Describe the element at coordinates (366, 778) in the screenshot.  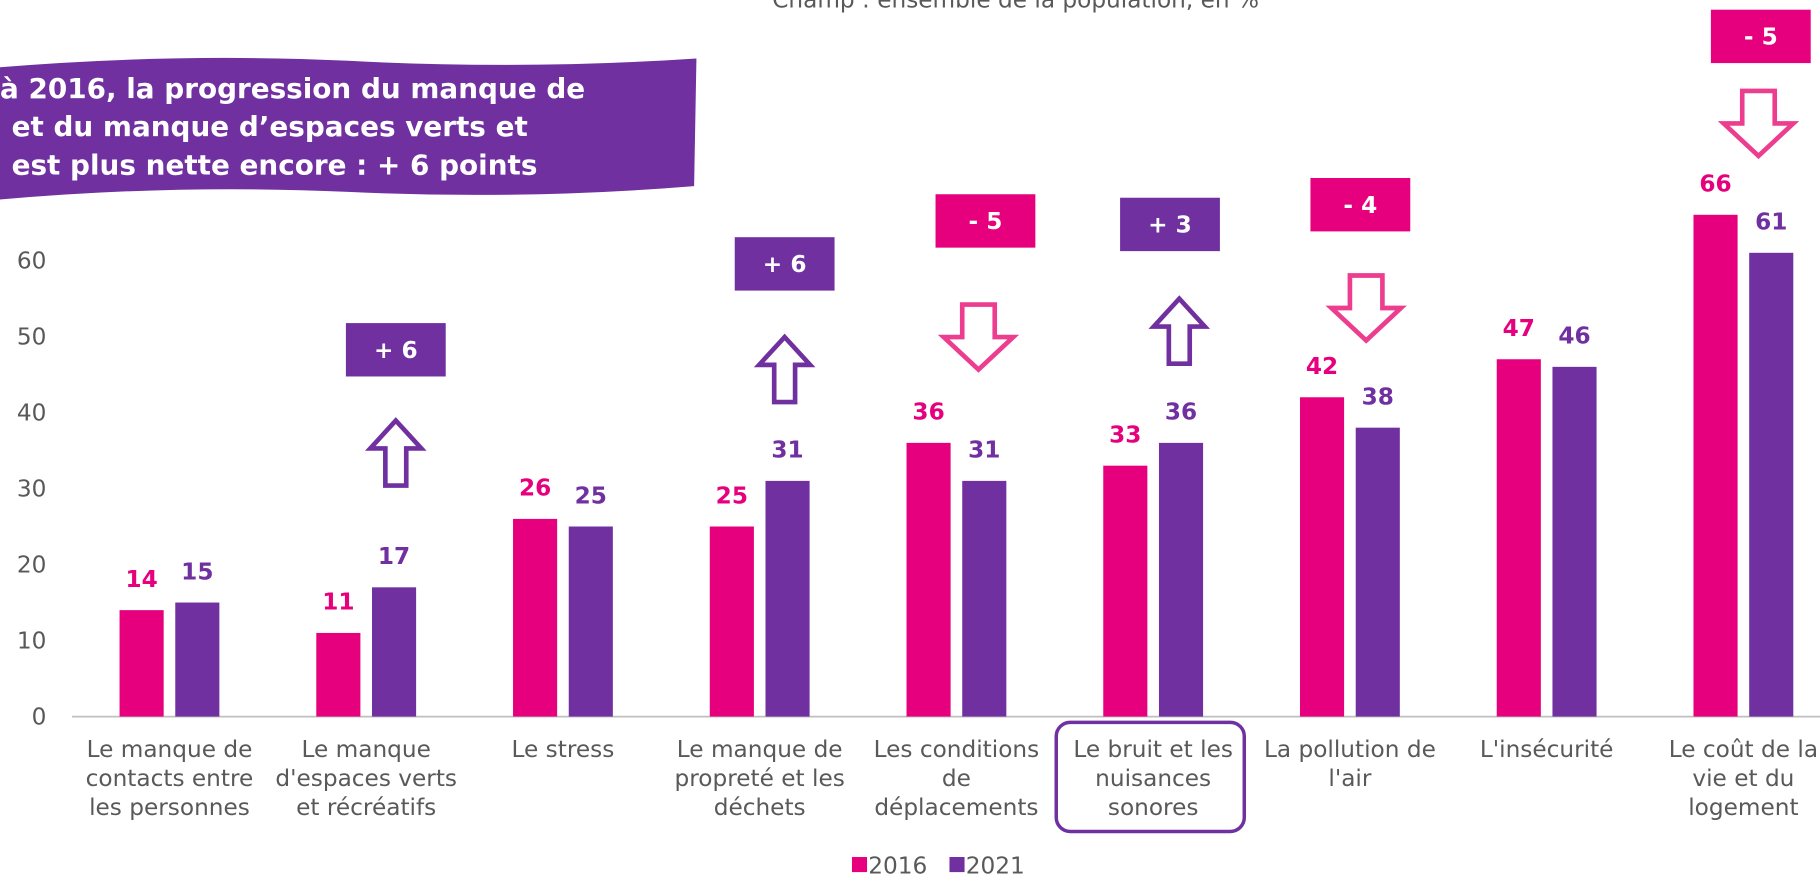
I see `x-tick-label: Le manque d'espaces verts et récréatifs` at that location.